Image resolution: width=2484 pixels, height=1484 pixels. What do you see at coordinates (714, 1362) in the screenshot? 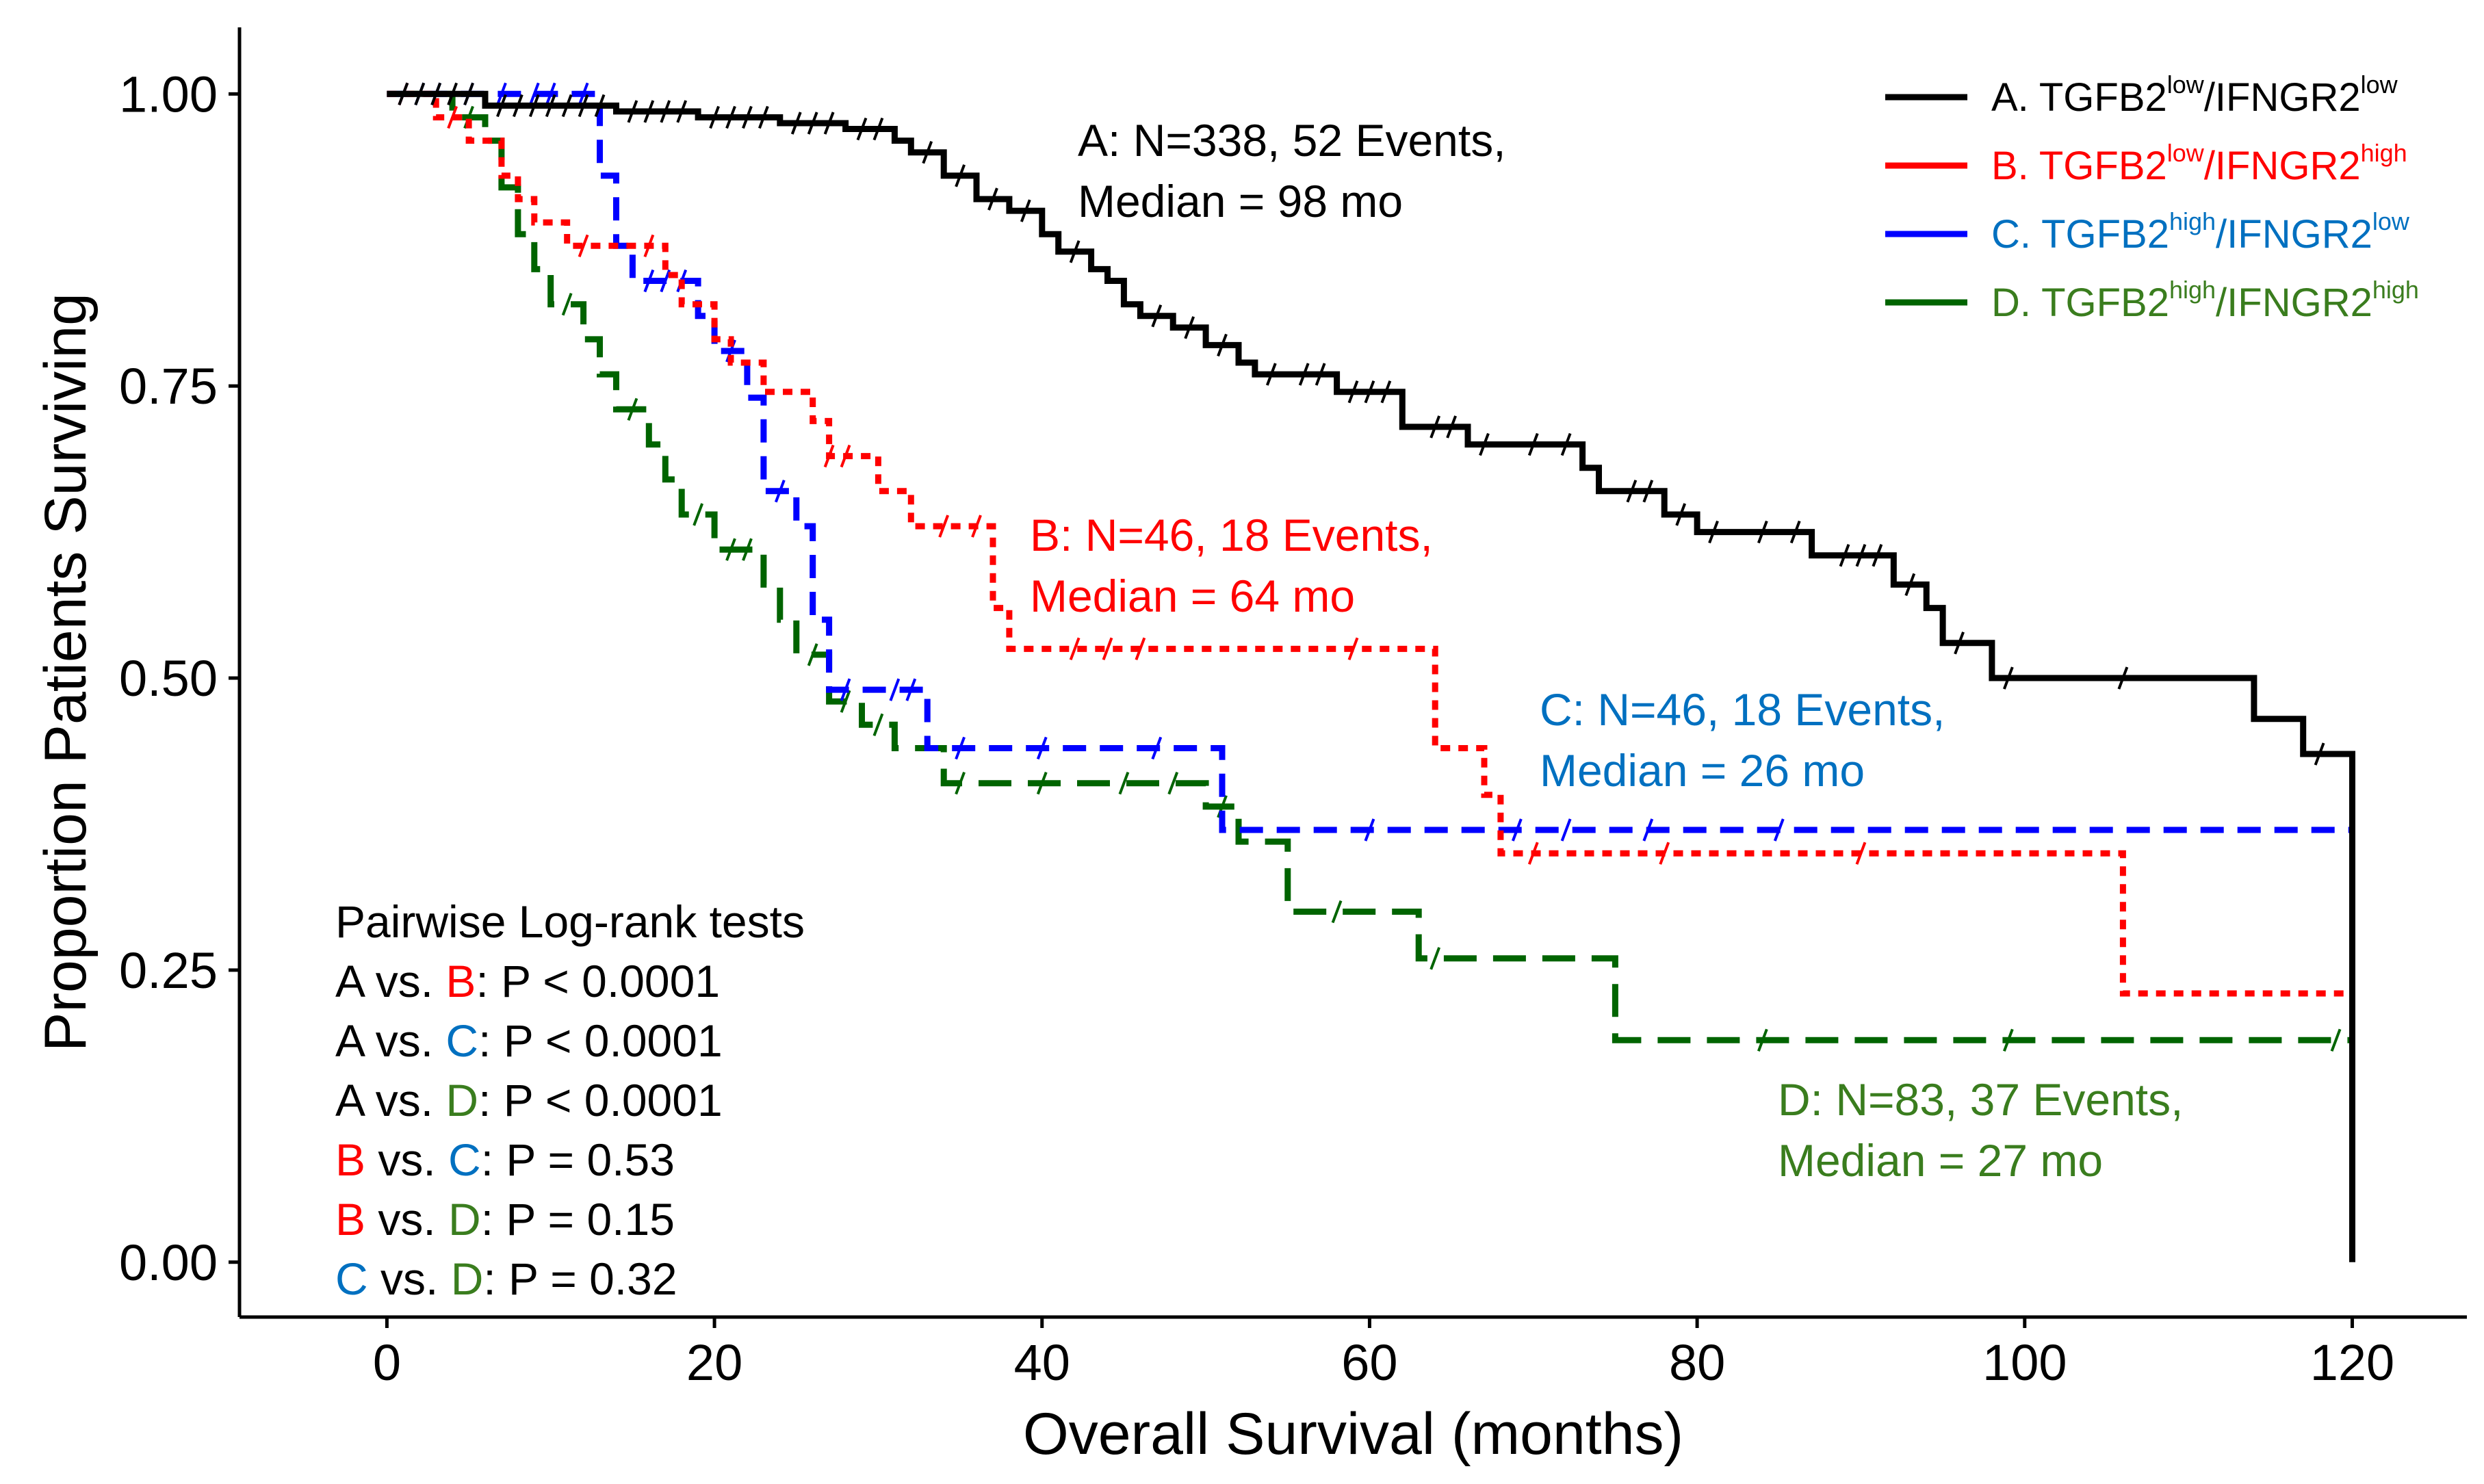
I see `x-tick-label: 20` at bounding box center [714, 1362].